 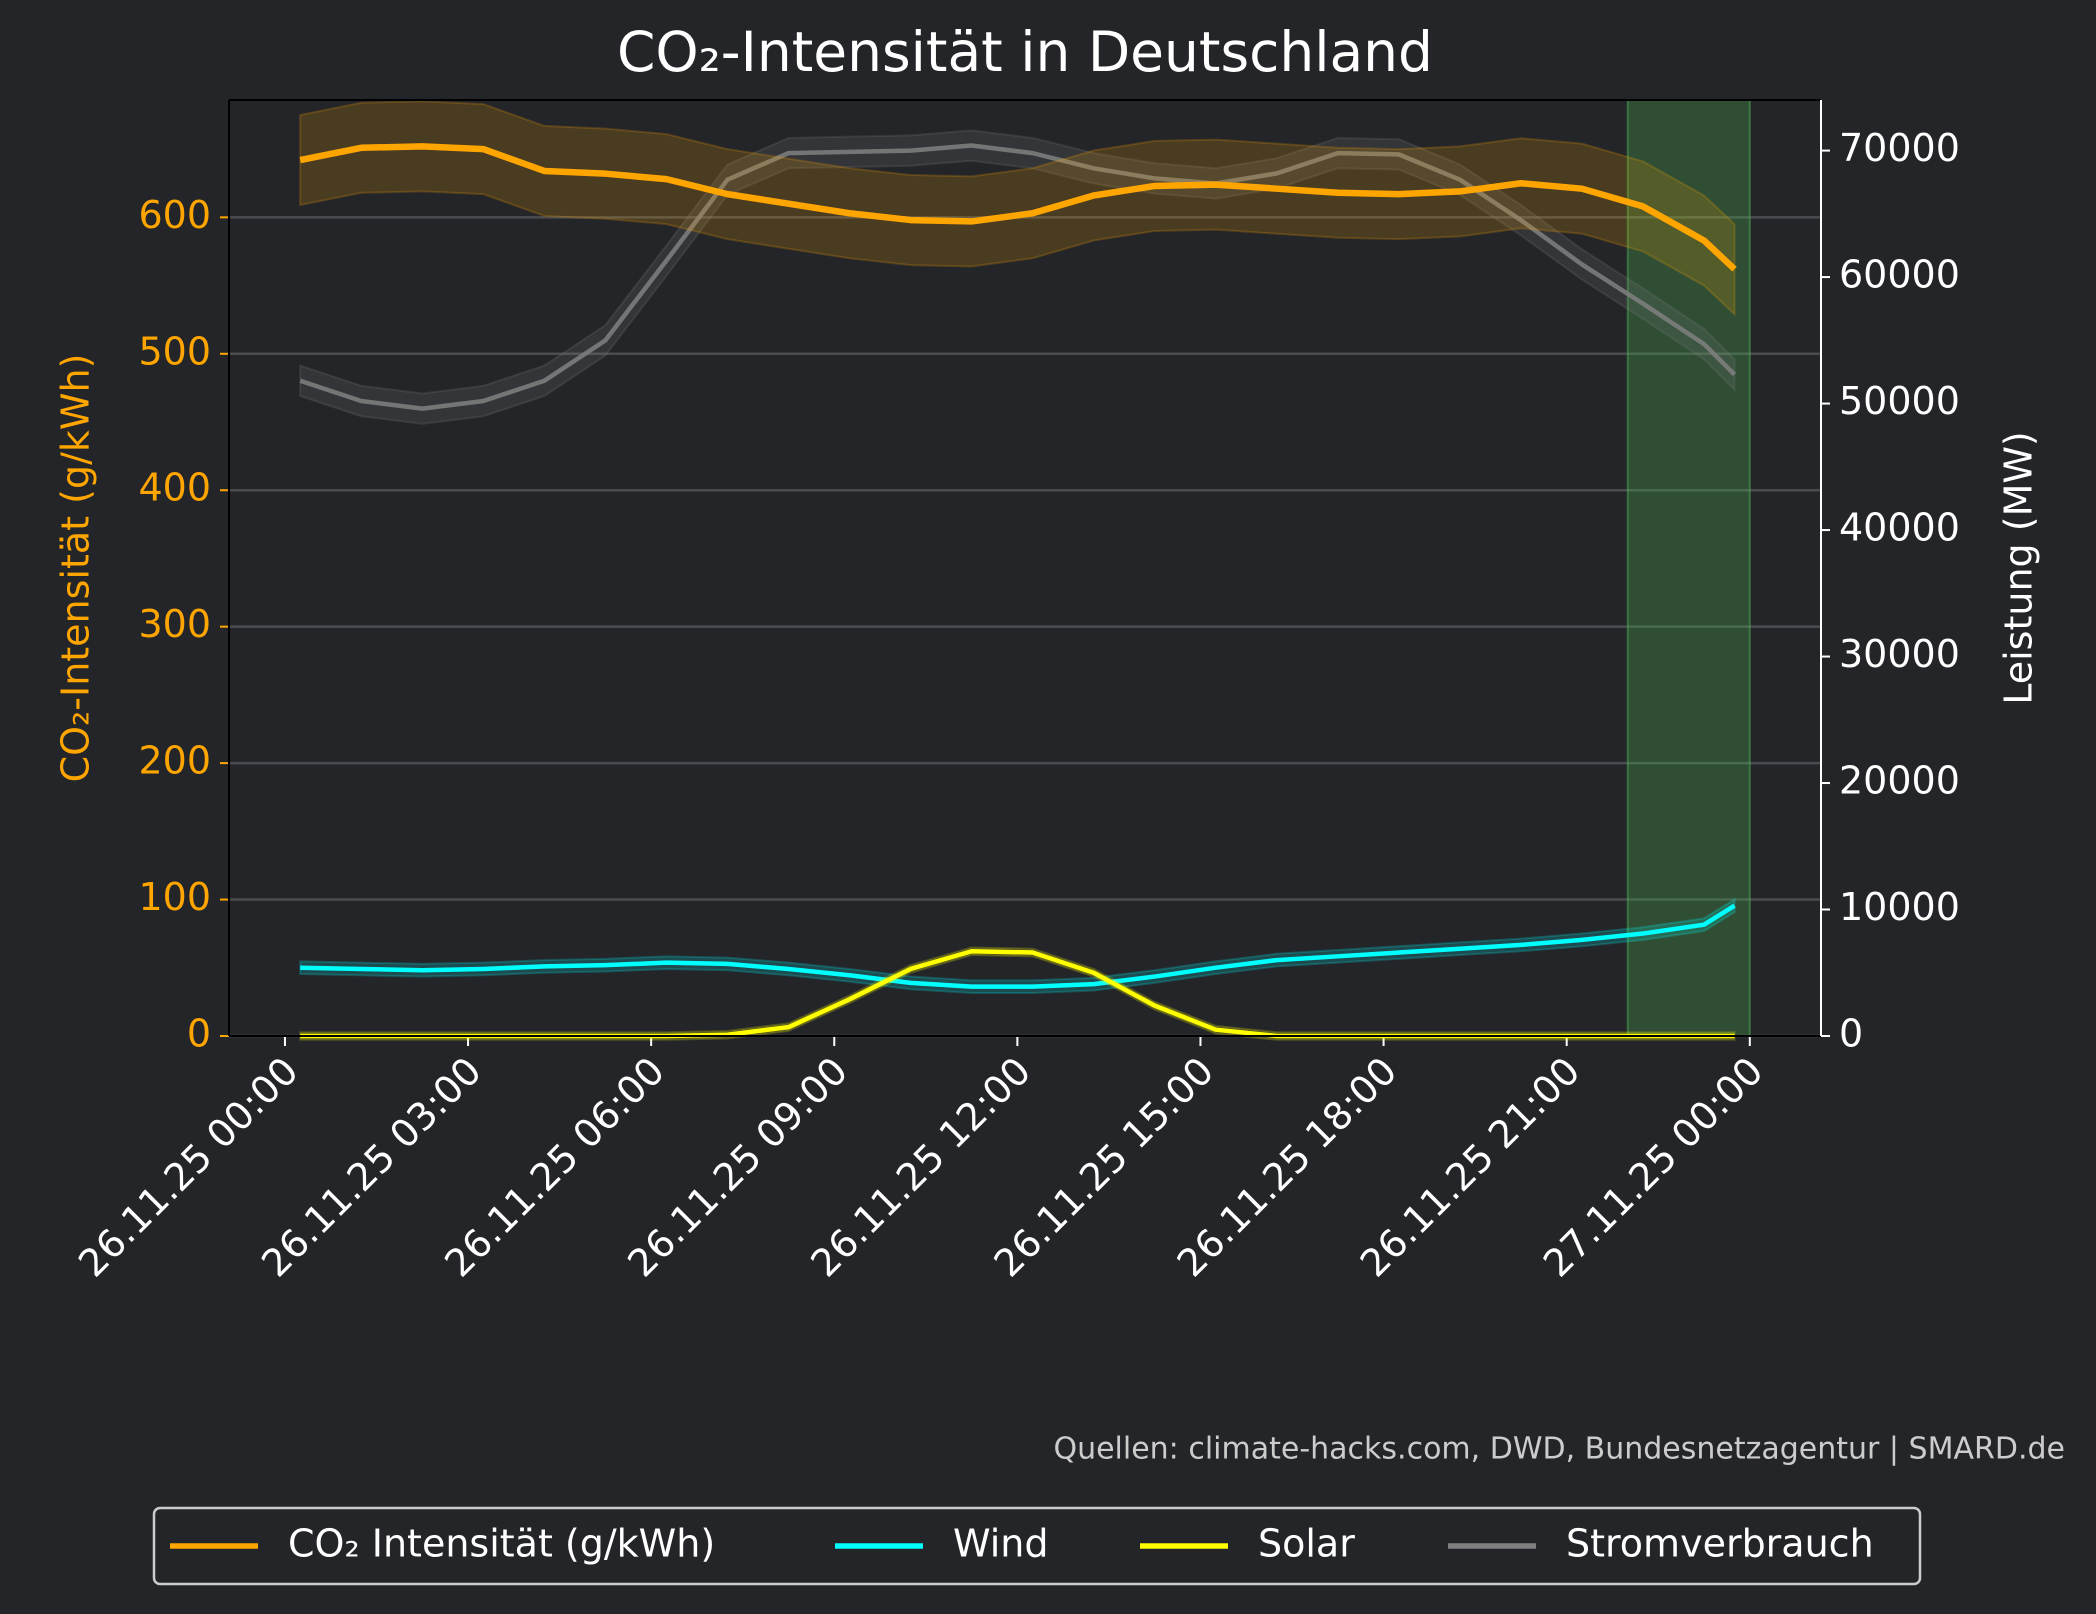 I want to click on y2-axis-label: Leistung (MW), so click(x=2019, y=568).